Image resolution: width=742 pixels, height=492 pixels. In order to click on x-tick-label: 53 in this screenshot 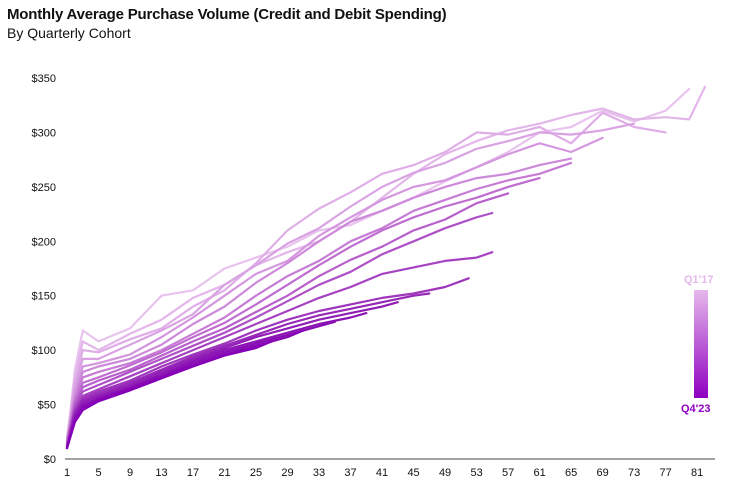, I will do `click(476, 473)`.